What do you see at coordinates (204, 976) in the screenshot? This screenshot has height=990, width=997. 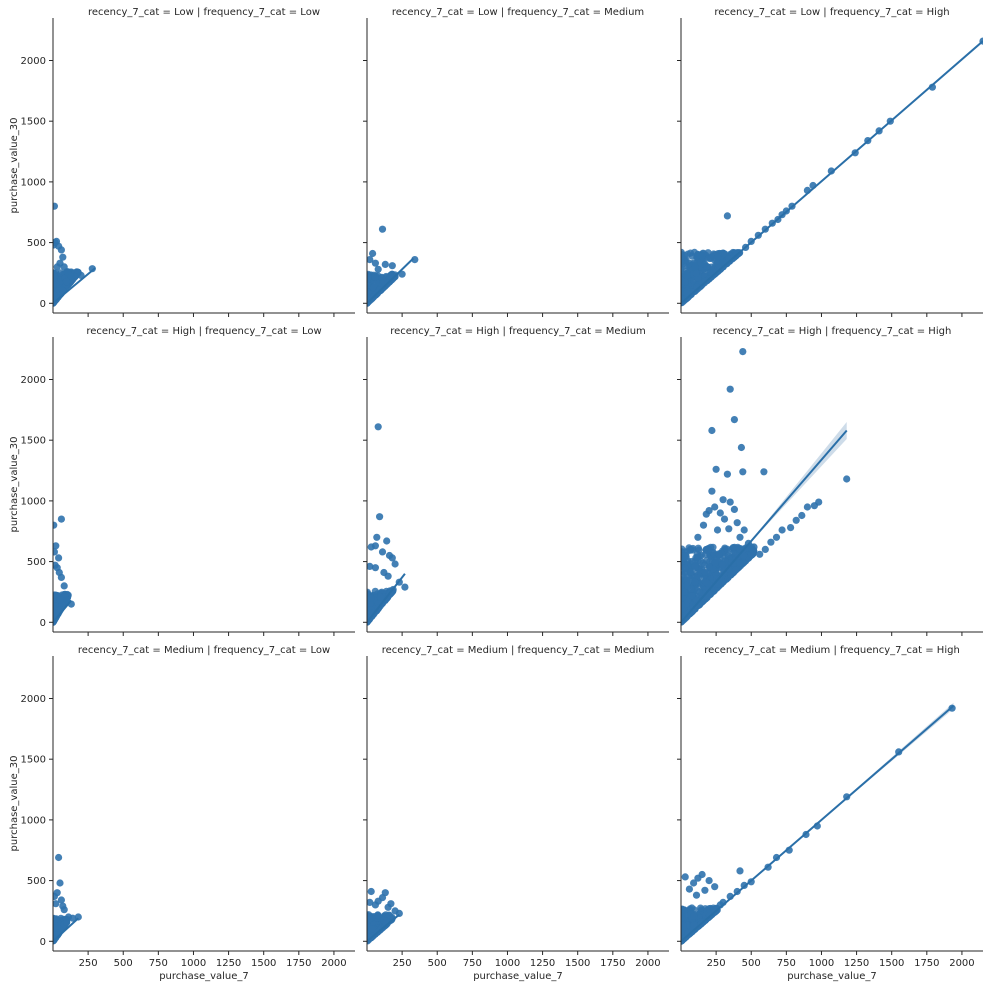 I see `x-axis-label: purchase_value_7` at bounding box center [204, 976].